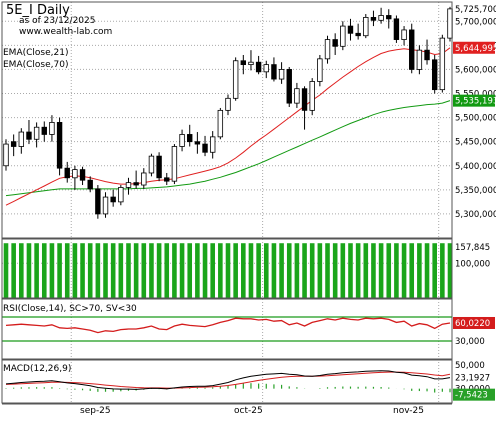 The image size is (496, 425). I want to click on y-tick-label: 5,700,000, so click(475, 22).